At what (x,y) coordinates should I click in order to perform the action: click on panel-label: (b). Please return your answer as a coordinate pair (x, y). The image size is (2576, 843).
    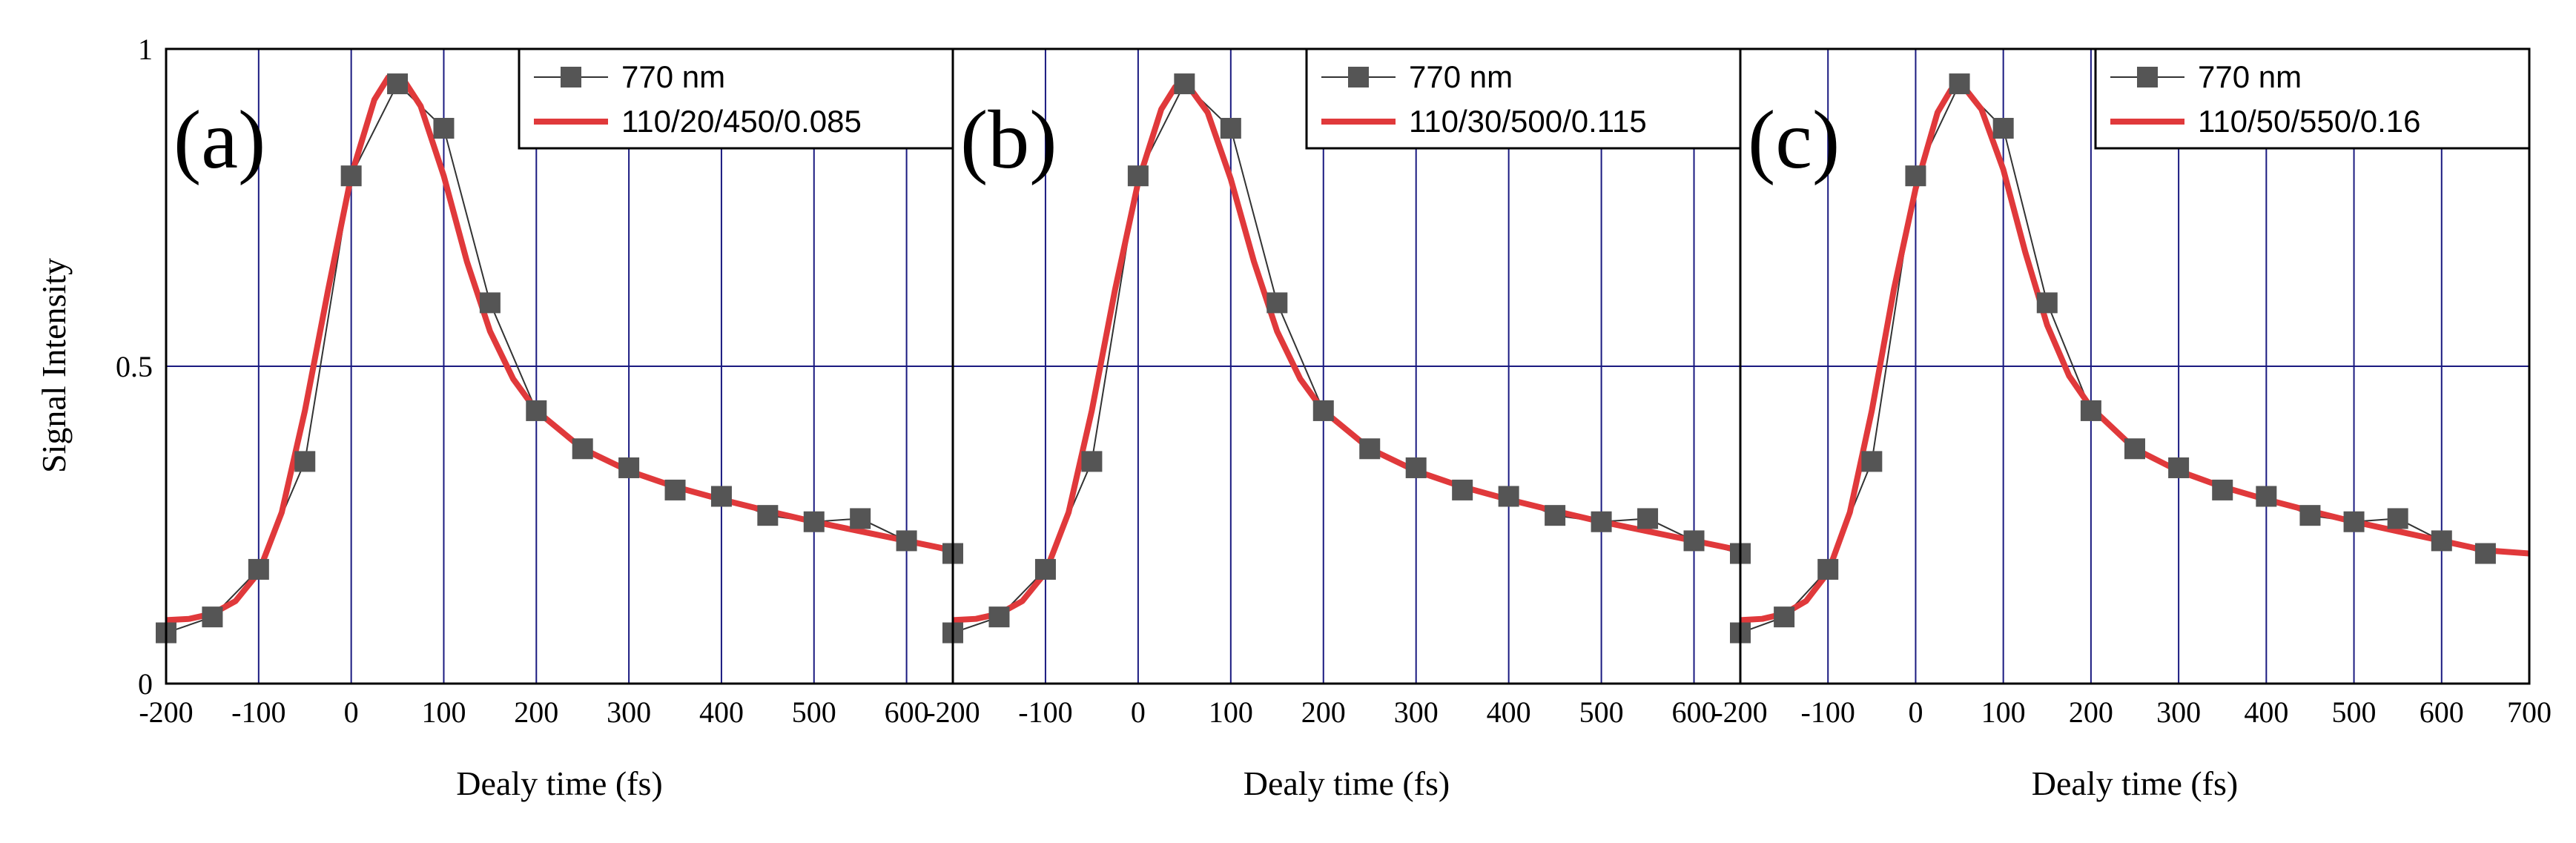
    Looking at the image, I should click on (1008, 140).